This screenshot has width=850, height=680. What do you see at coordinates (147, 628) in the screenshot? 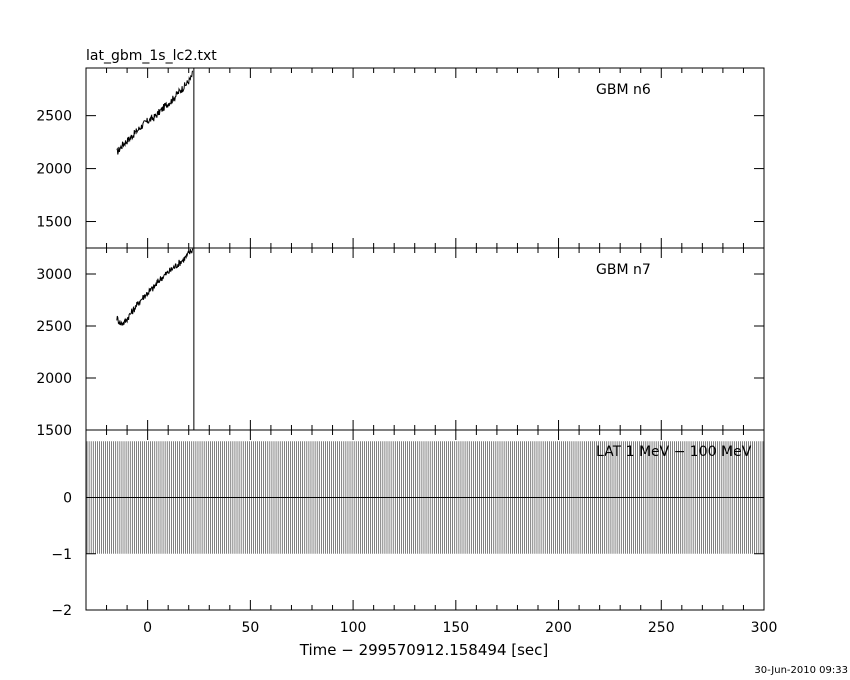
I see `x-tick-label: 0` at bounding box center [147, 628].